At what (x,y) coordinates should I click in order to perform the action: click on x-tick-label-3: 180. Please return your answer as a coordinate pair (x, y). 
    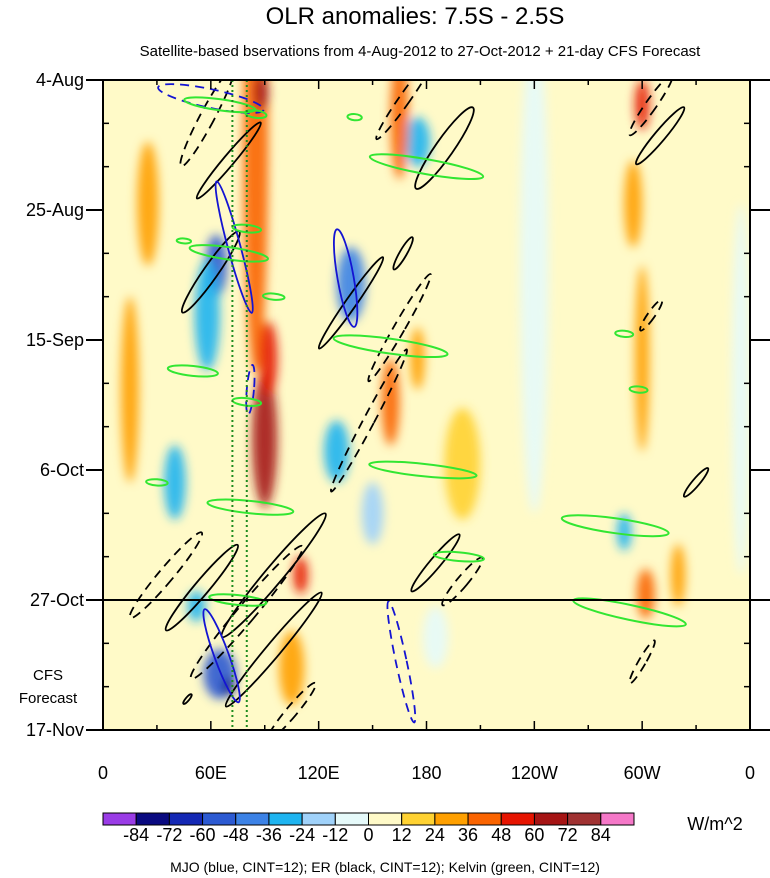
    Looking at the image, I should click on (426, 773).